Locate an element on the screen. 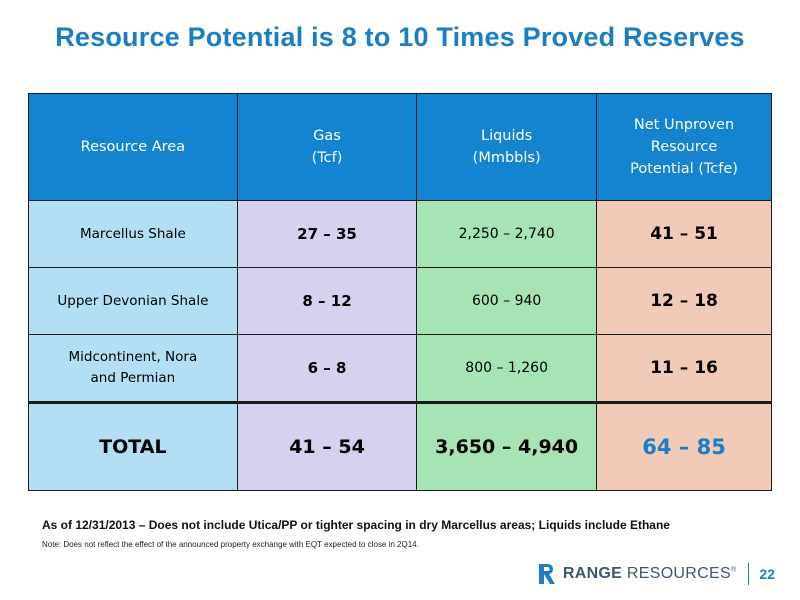  footer: RANGE RESOURCES® 22 is located at coordinates (656, 574).